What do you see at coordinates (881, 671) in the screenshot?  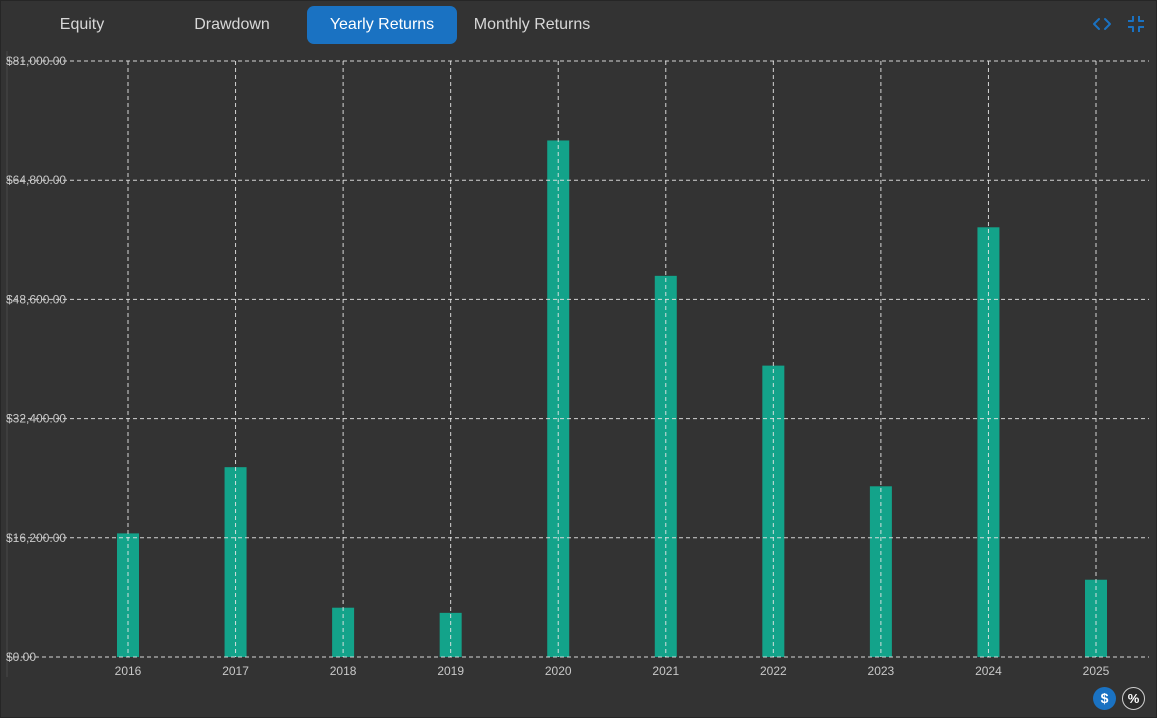 I see `x-tick-label: 2023` at bounding box center [881, 671].